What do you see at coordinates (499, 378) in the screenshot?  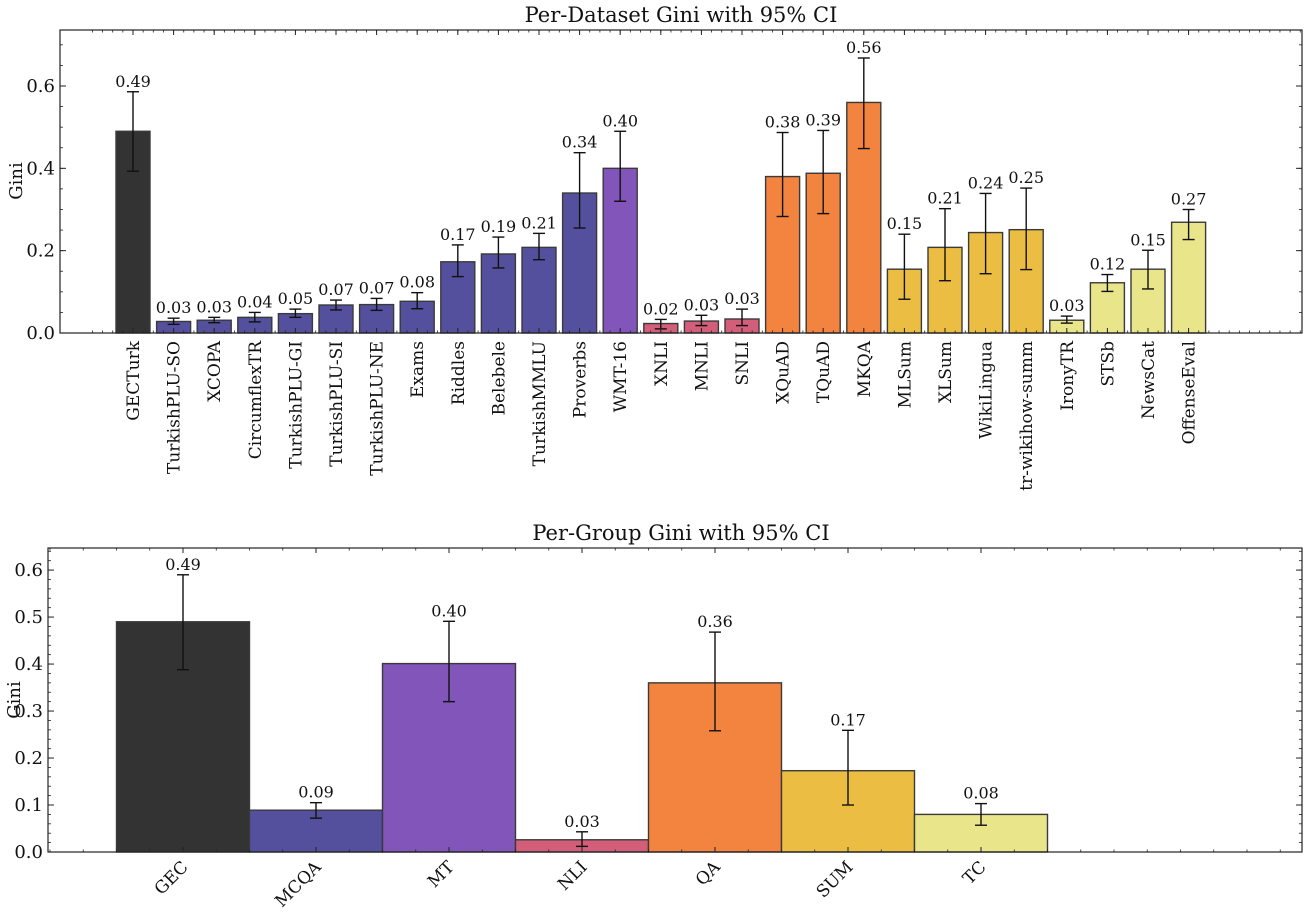 I see `x-tick-label: Belebele` at bounding box center [499, 378].